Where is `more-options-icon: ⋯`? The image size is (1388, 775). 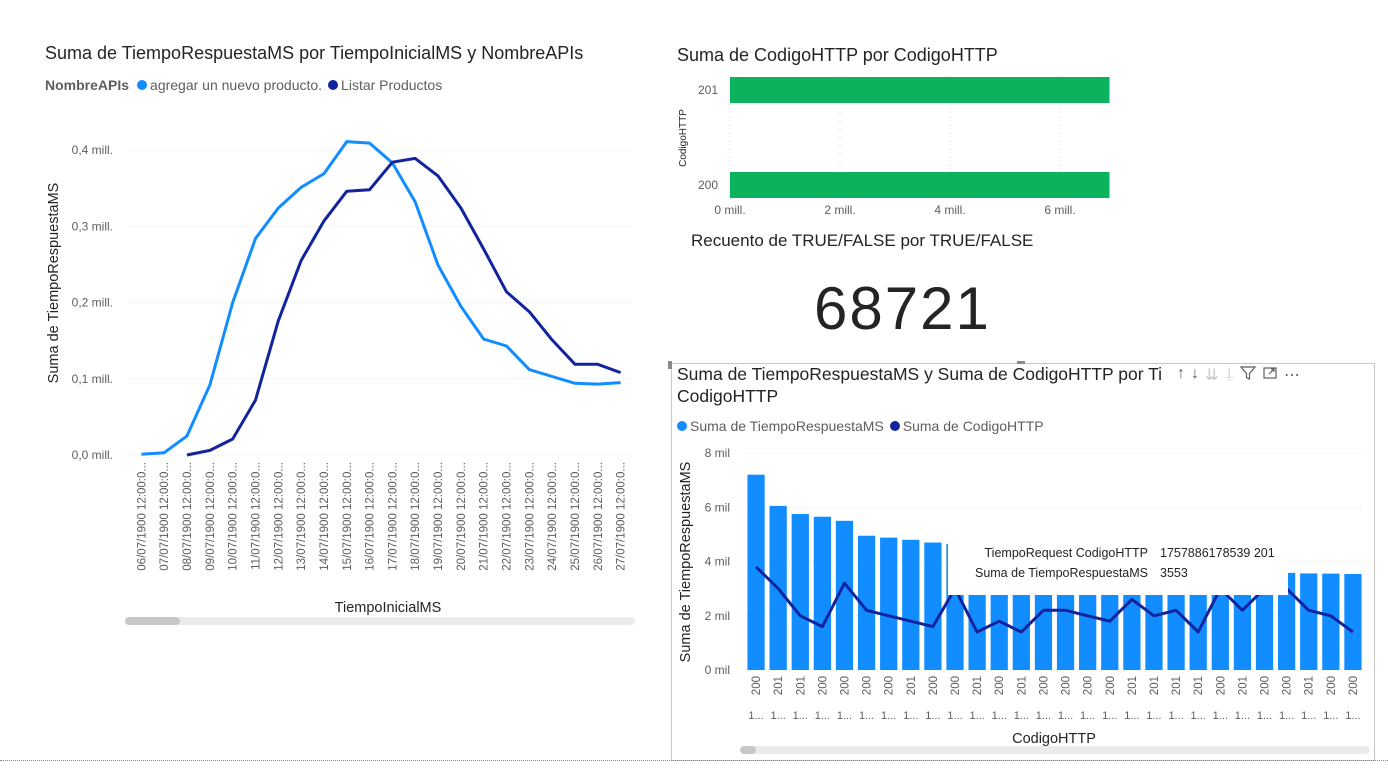 more-options-icon: ⋯ is located at coordinates (1292, 375).